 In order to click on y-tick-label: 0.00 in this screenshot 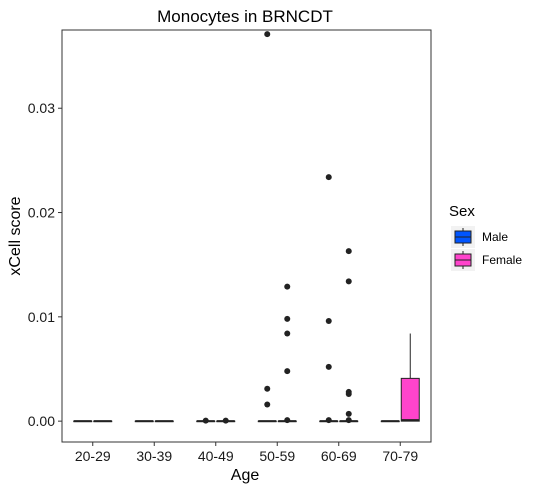, I will do `click(41, 421)`.